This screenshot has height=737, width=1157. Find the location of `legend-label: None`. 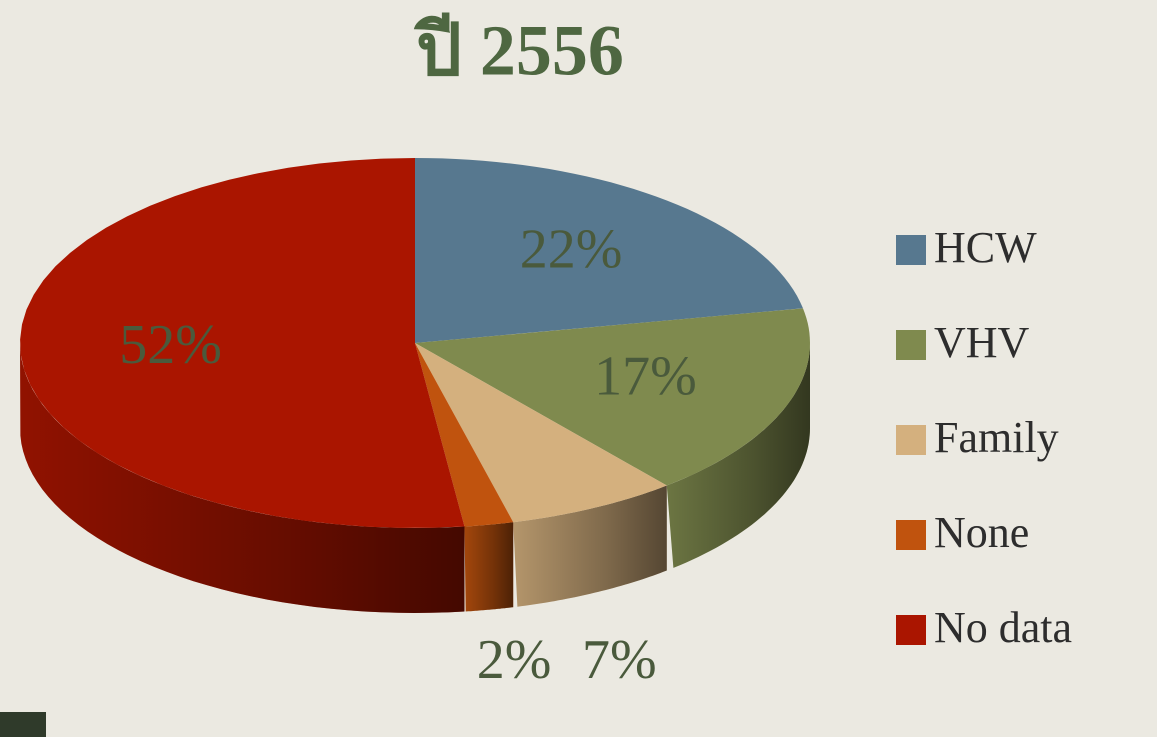

legend-label: None is located at coordinates (981, 532).